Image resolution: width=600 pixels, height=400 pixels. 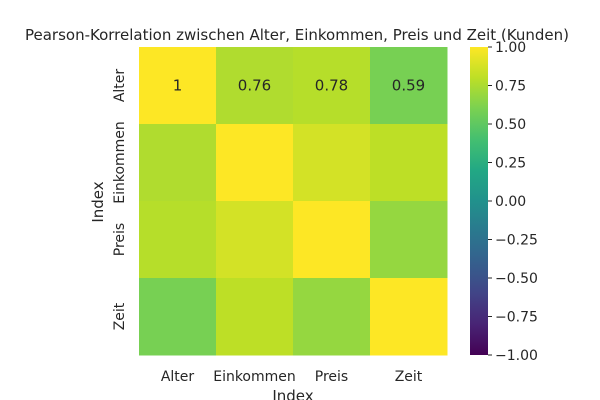 What do you see at coordinates (479, 201) in the screenshot?
I see `colorbar` at bounding box center [479, 201].